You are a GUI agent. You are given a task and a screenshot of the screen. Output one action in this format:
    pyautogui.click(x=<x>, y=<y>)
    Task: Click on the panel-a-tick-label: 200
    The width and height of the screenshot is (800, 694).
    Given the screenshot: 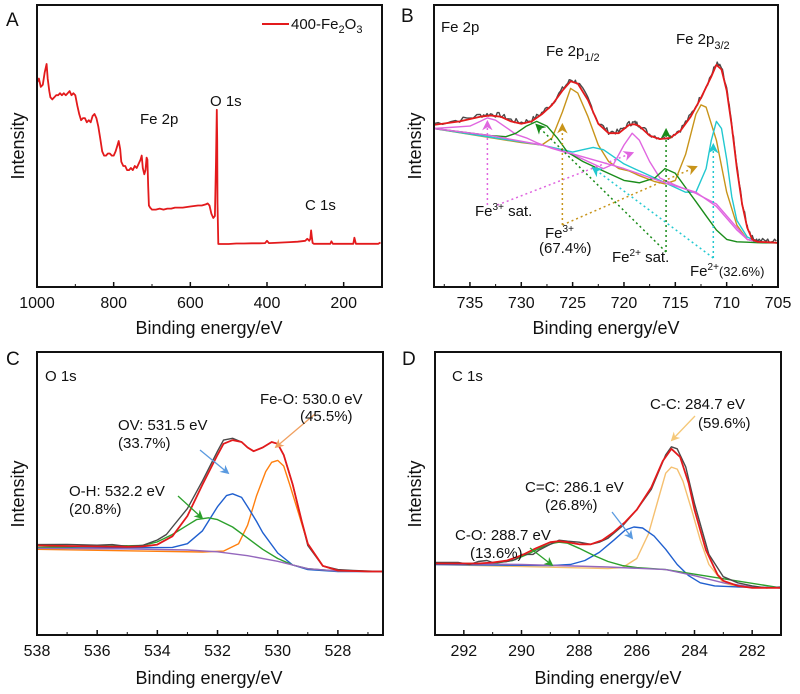 What is the action you would take?
    pyautogui.click(x=343, y=303)
    